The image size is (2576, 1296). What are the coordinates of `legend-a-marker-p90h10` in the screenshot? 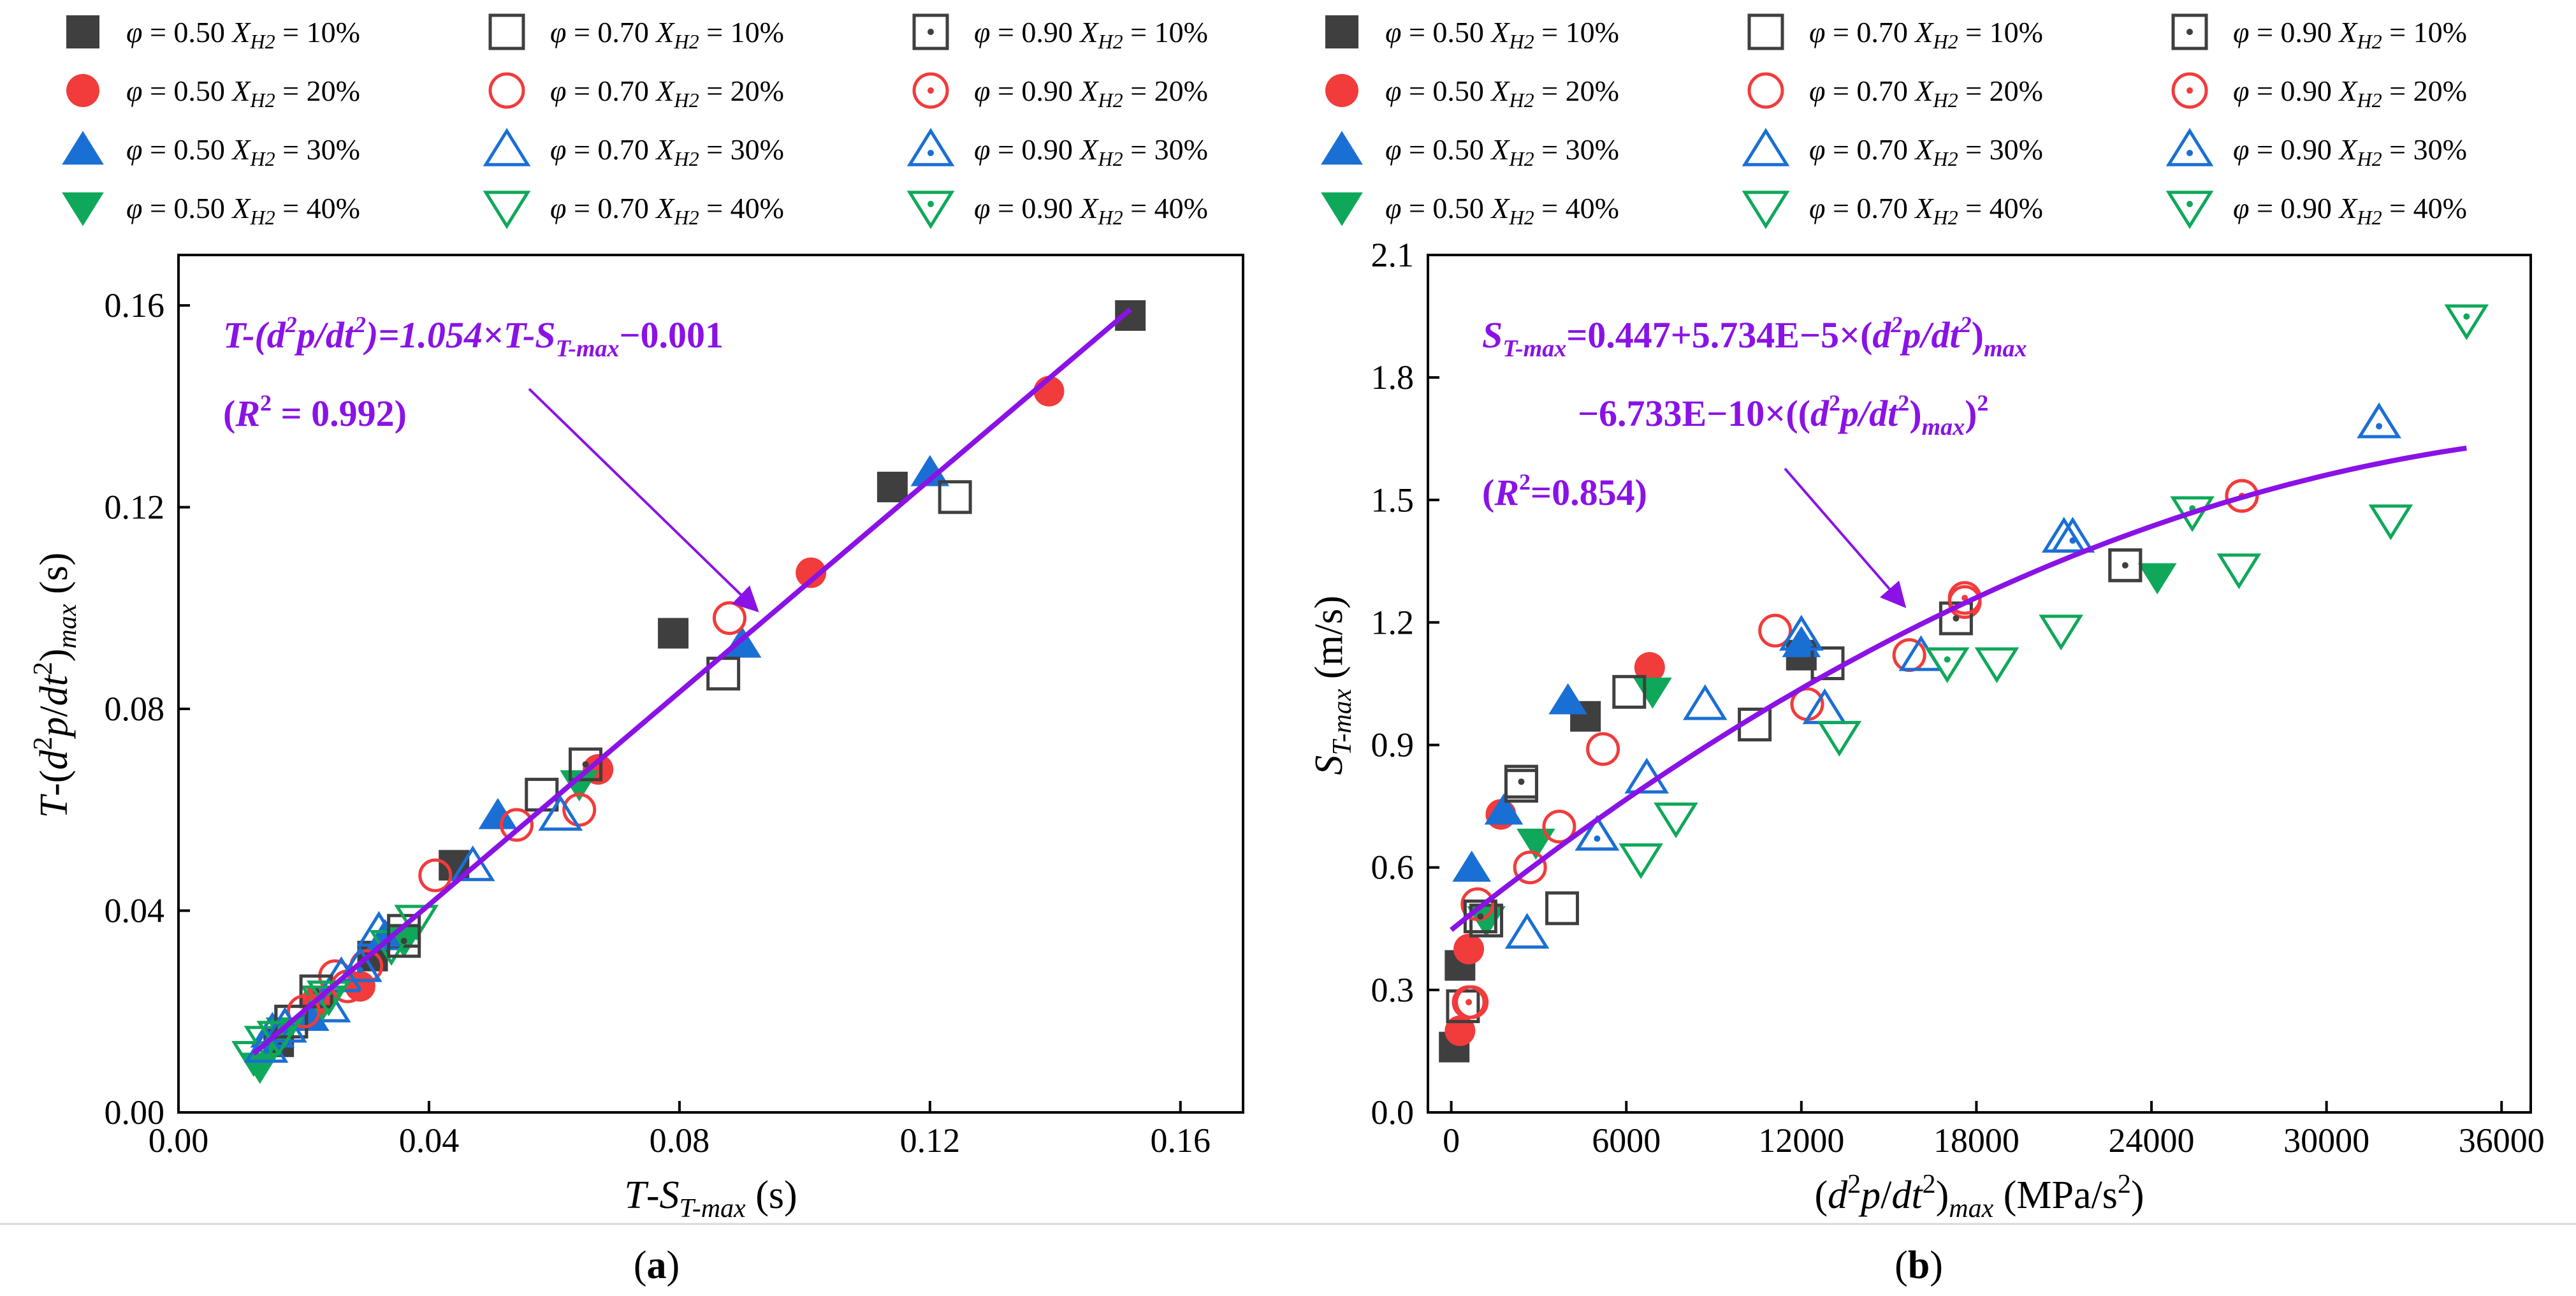 It's located at (930, 31).